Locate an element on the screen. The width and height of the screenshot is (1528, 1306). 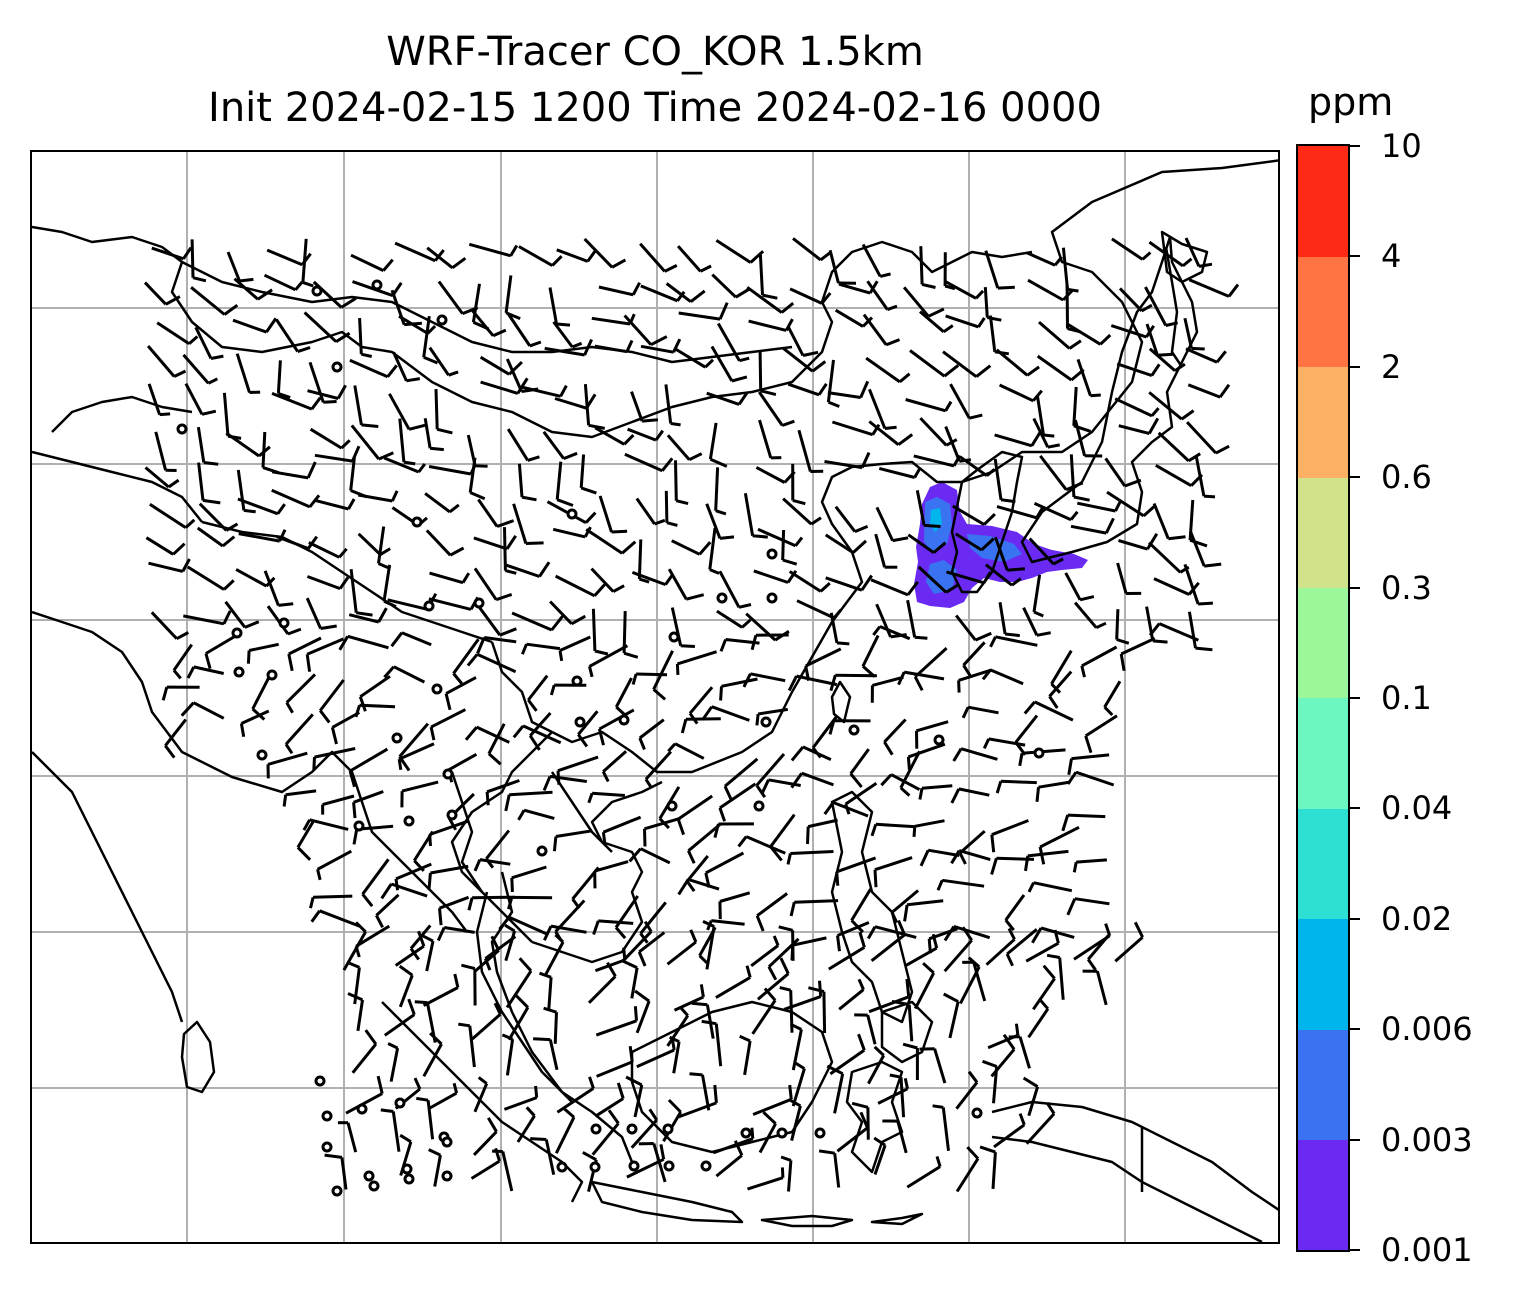
coastline-sumatra is located at coordinates (482, 1102).